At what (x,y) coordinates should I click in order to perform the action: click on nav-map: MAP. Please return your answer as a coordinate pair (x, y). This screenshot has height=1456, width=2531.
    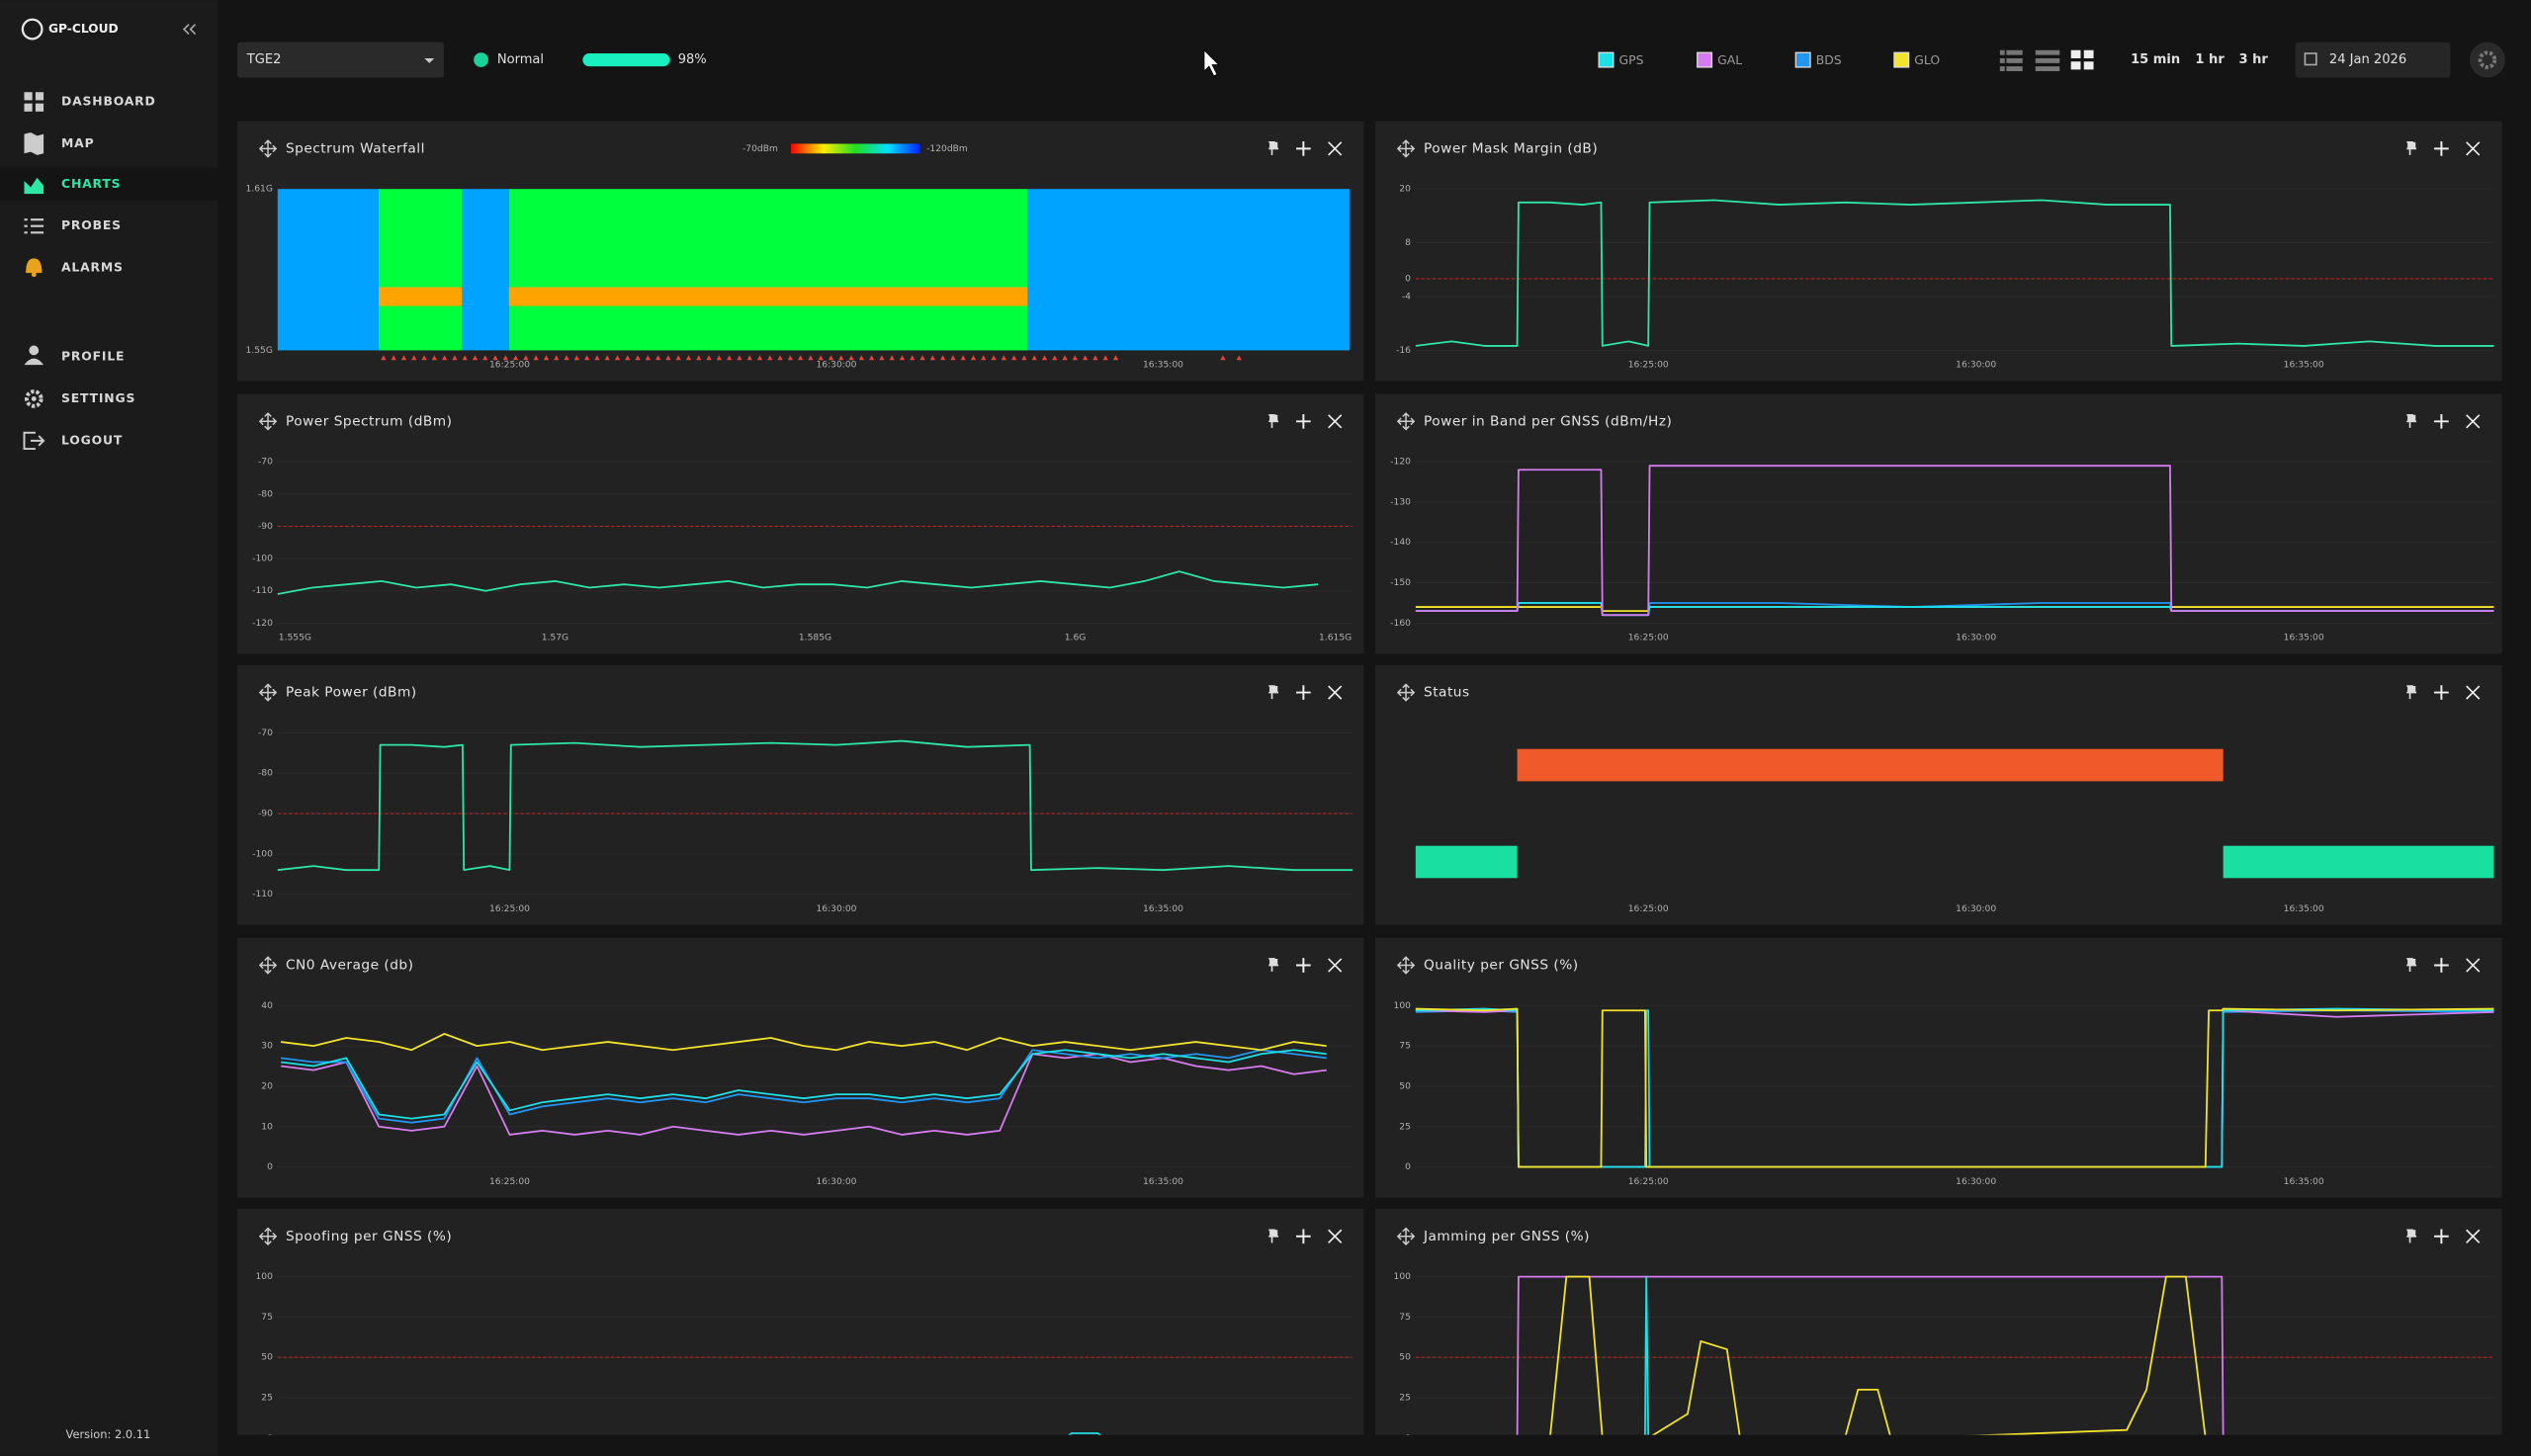
    Looking at the image, I should click on (59, 143).